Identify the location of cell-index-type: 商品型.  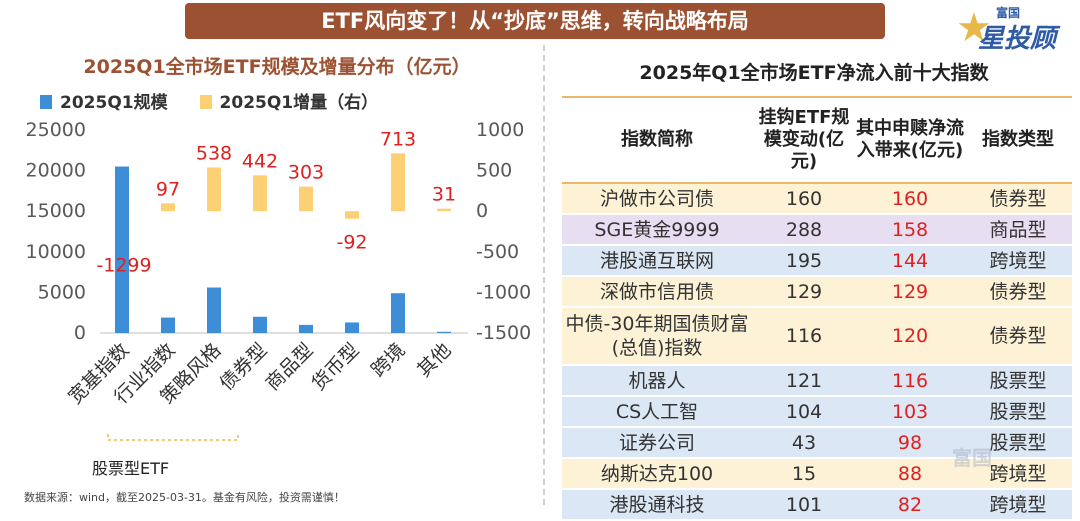
(1018, 230).